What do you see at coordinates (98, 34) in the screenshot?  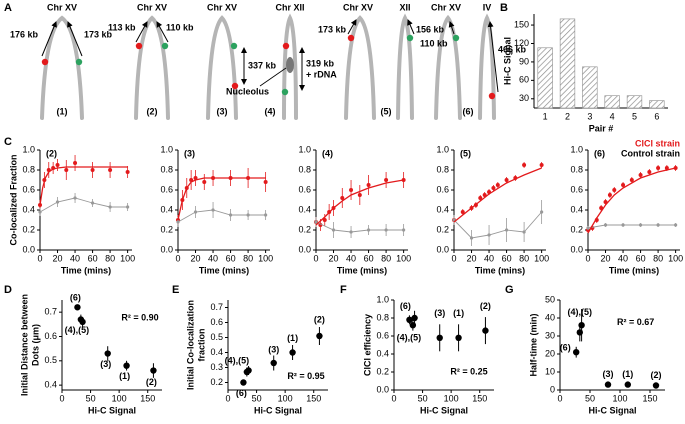 I see `distance-label: 173 kb` at bounding box center [98, 34].